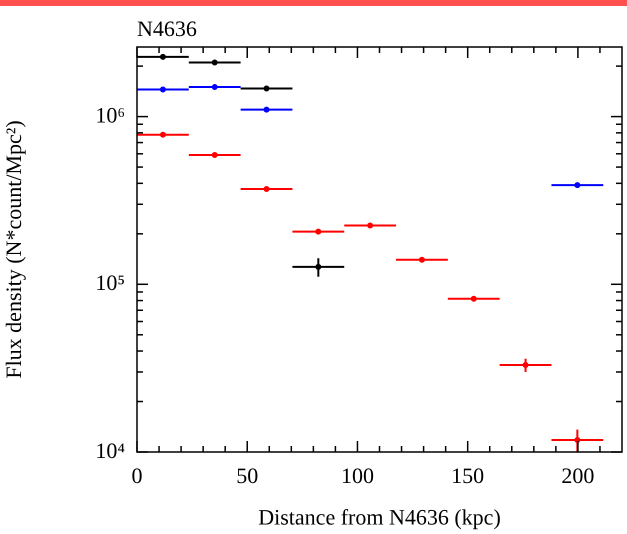 The height and width of the screenshot is (534, 627). I want to click on x-tick-label: 100, so click(357, 475).